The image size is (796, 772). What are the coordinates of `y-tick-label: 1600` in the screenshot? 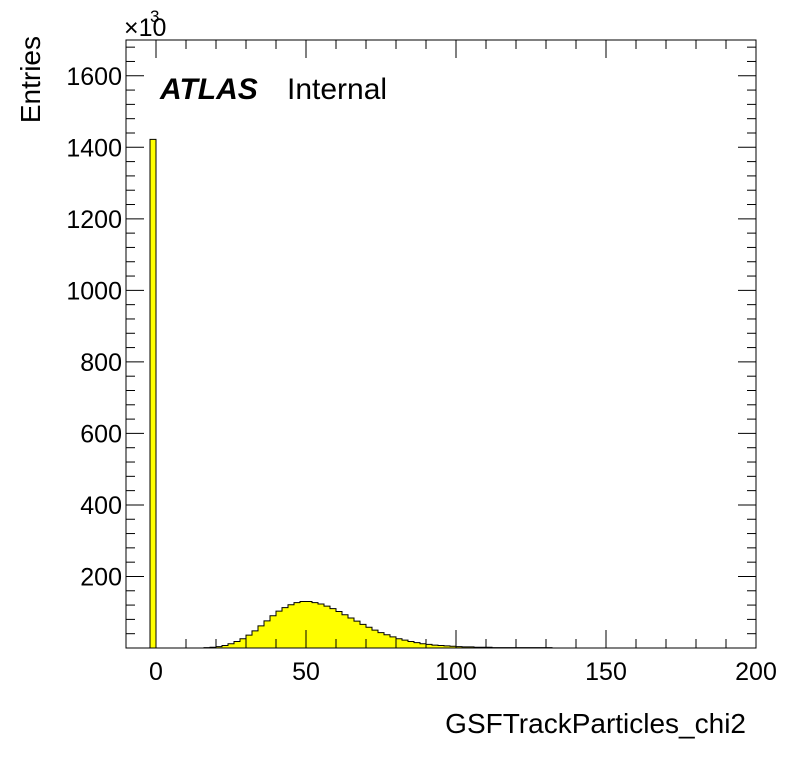 It's located at (94, 77).